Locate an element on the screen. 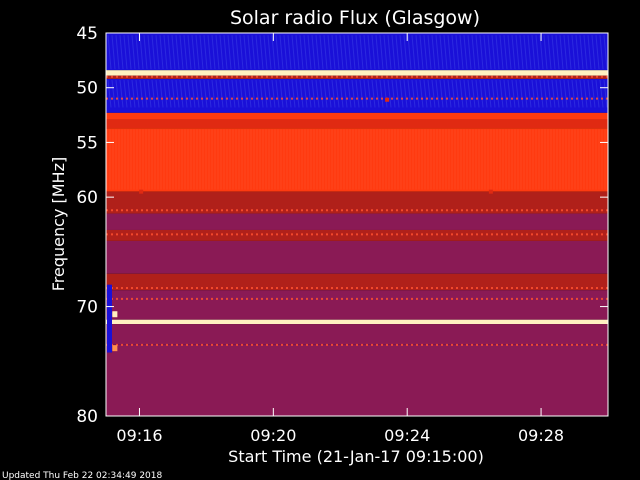 Image resolution: width=640 pixels, height=480 pixels. y-tick-label: 70 is located at coordinates (87, 308).